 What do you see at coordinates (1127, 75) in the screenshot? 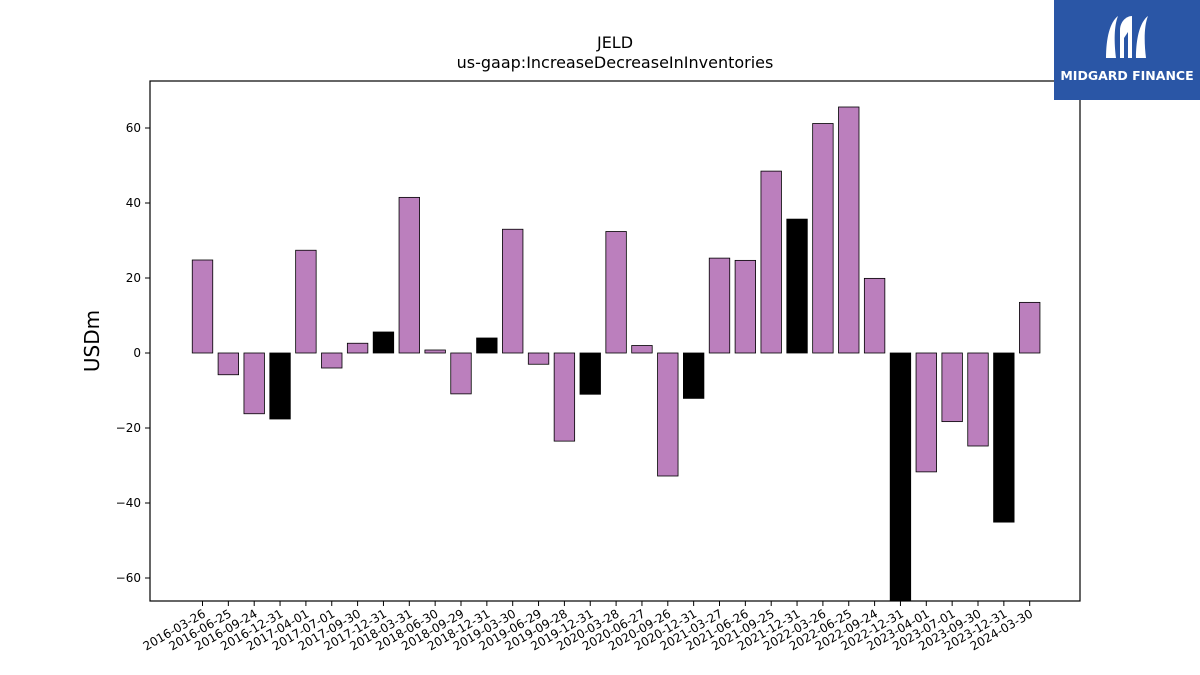
I see `logo-text: MIDGARD FINANCE` at bounding box center [1127, 75].